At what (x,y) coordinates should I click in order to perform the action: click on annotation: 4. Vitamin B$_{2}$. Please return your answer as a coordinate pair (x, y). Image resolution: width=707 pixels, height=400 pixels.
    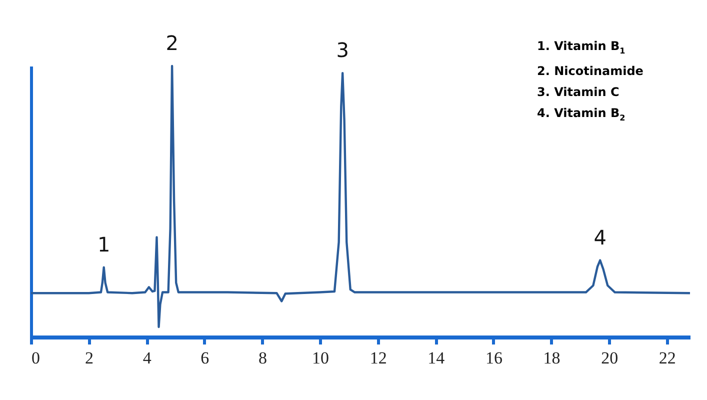
    Looking at the image, I should click on (581, 115).